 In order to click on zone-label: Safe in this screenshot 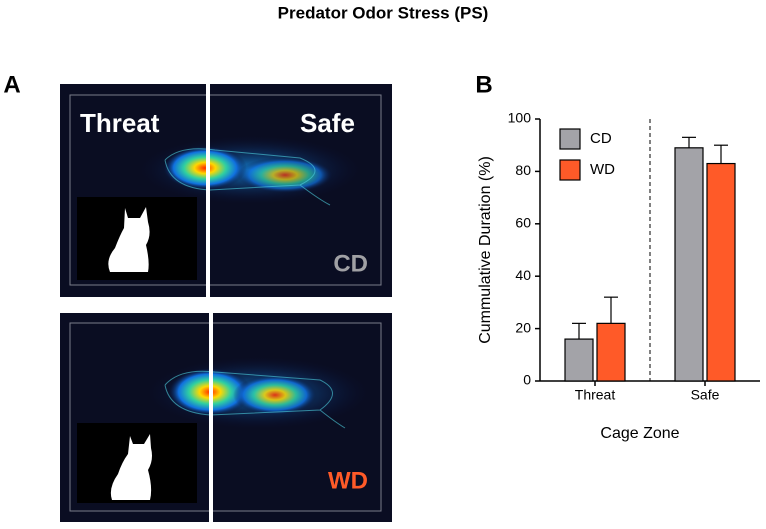, I will do `click(327, 123)`.